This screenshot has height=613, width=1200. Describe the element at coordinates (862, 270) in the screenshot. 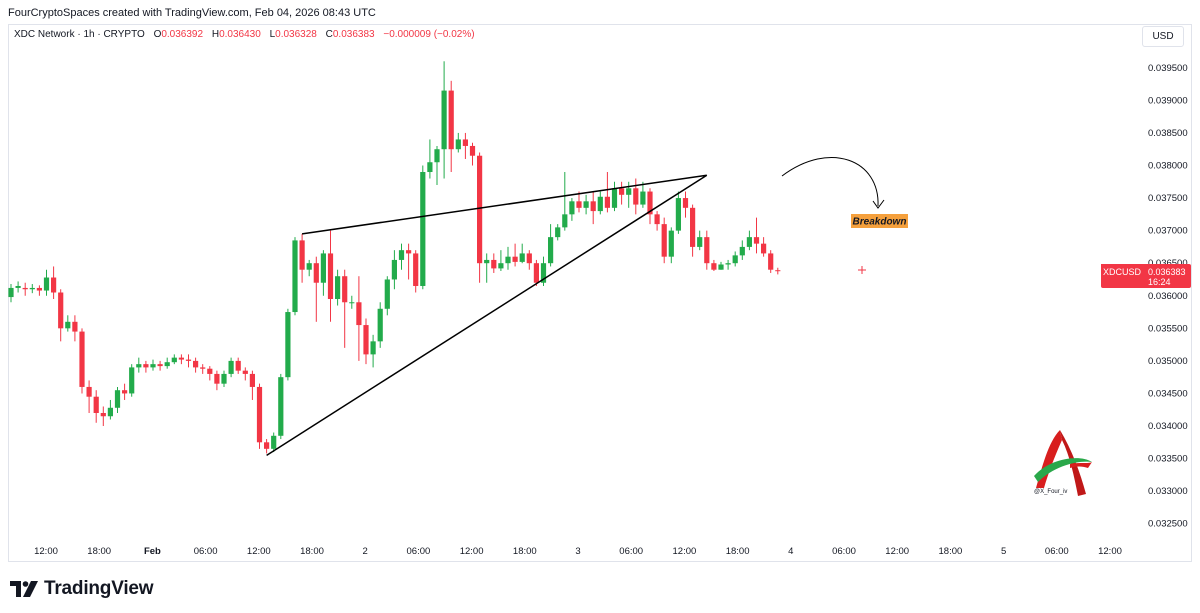

I see `crosshair-marker` at that location.